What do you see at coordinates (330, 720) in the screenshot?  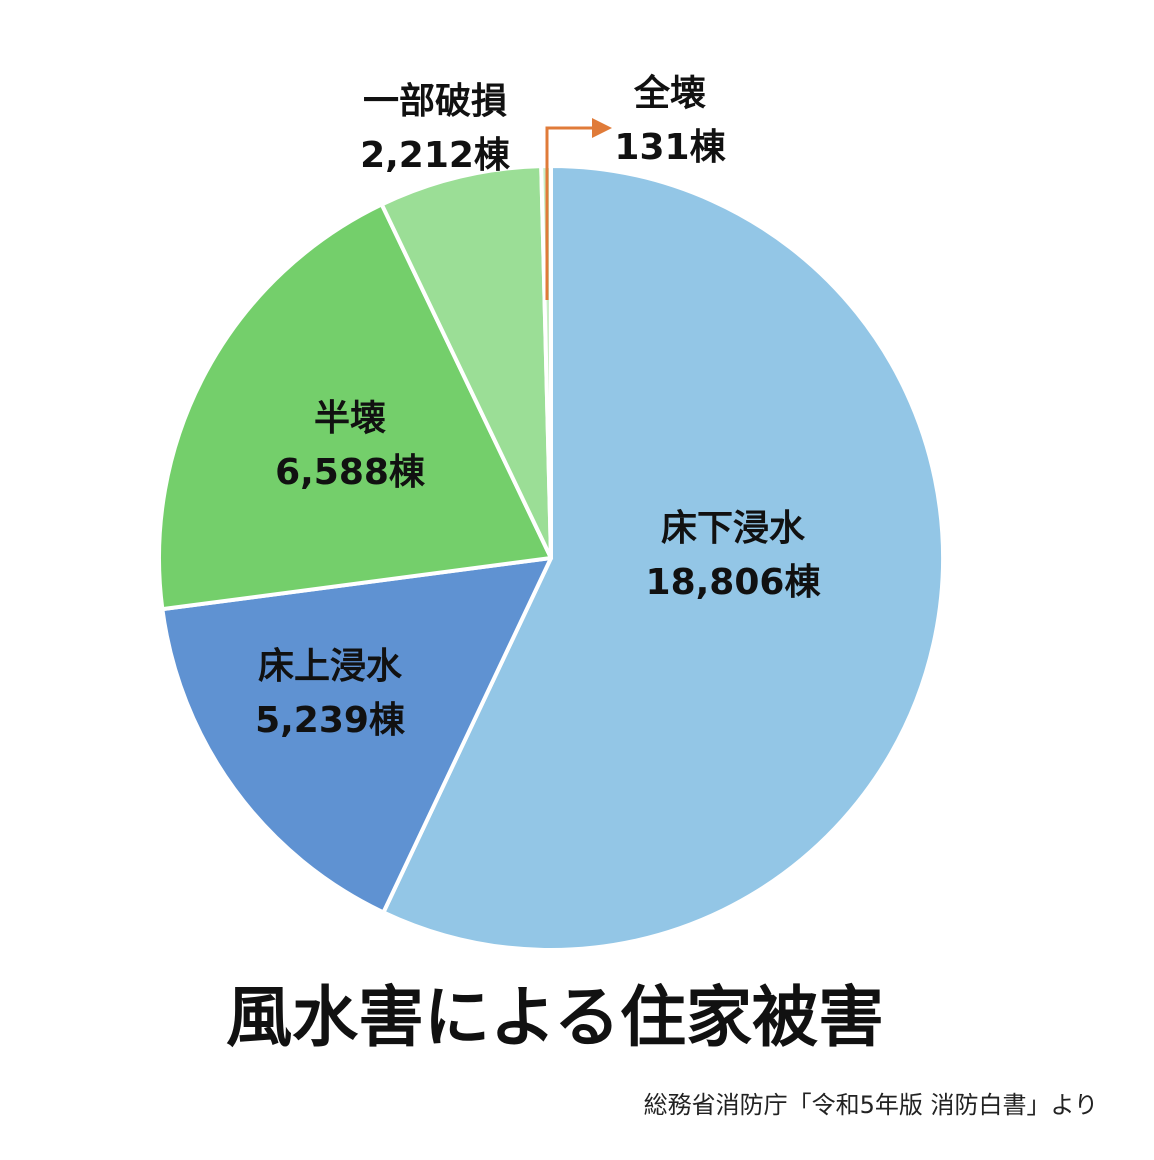 I see `slice-value-label: 5,239棟` at bounding box center [330, 720].